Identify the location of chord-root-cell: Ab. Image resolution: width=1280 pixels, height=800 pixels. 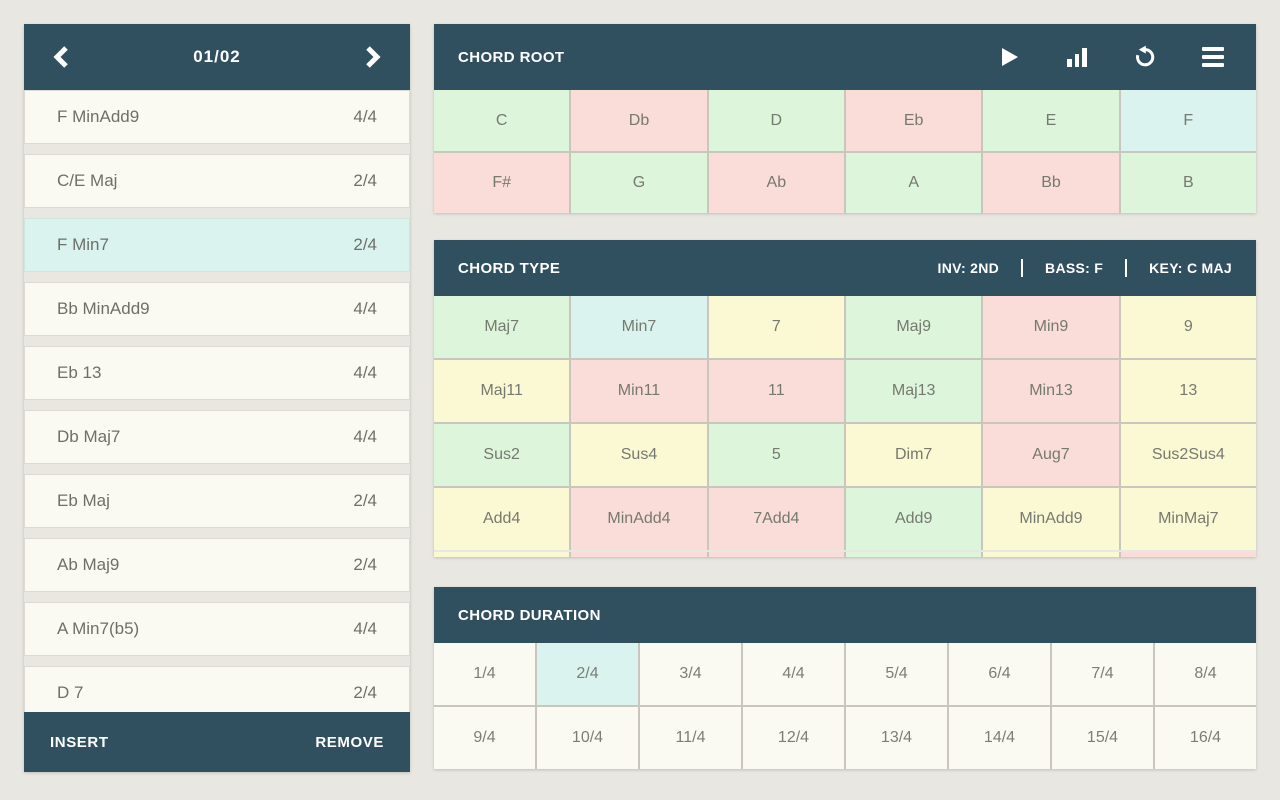
(776, 183).